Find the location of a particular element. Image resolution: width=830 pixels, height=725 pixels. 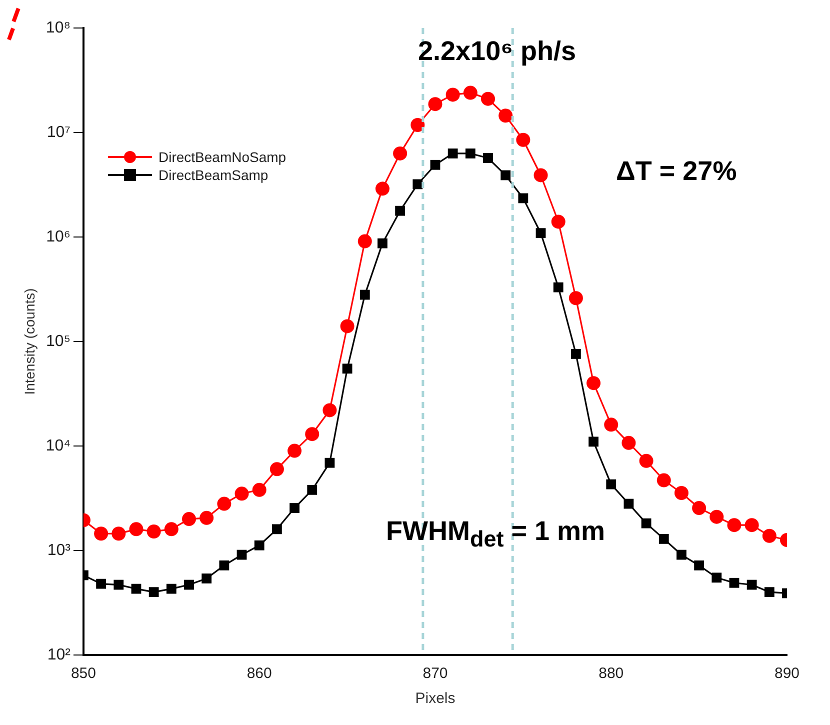

chart-title: 2.2x10⁶ ph/s is located at coordinates (497, 51).